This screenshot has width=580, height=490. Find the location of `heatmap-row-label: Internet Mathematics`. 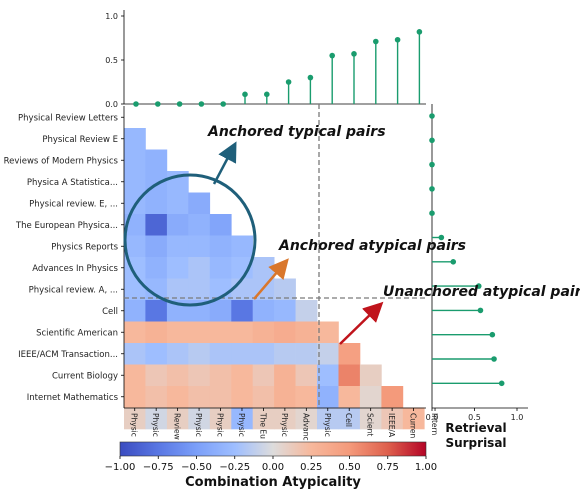

heatmap-row-label: Internet Mathematics is located at coordinates (73, 398).